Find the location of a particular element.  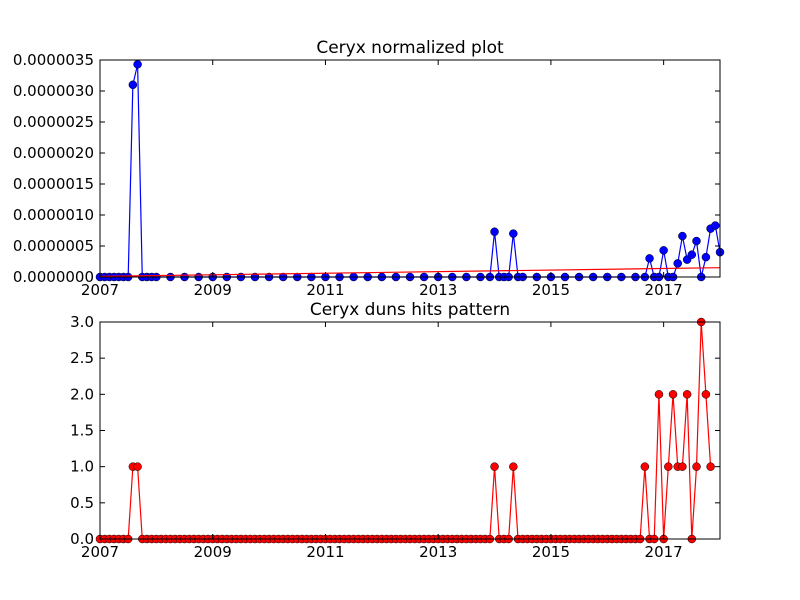

y-tick-label-1: 0.0000005 is located at coordinates (53, 246).